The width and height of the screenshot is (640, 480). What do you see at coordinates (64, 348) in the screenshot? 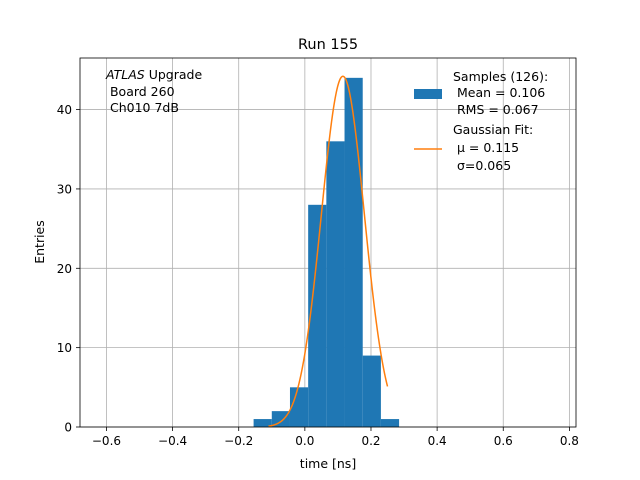
I see `y-tick-label: 10` at bounding box center [64, 348].